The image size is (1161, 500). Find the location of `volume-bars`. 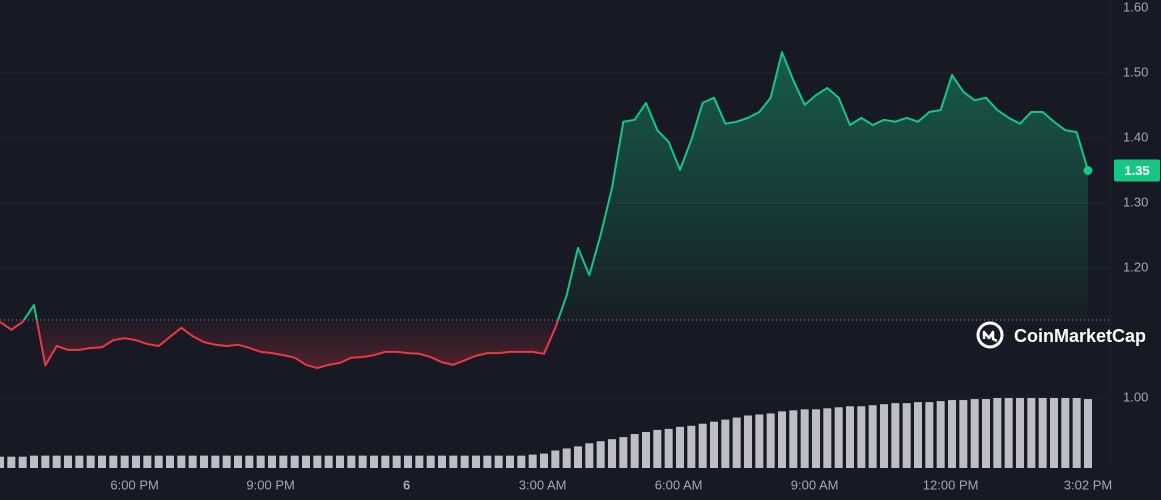

volume-bars is located at coordinates (546, 433).